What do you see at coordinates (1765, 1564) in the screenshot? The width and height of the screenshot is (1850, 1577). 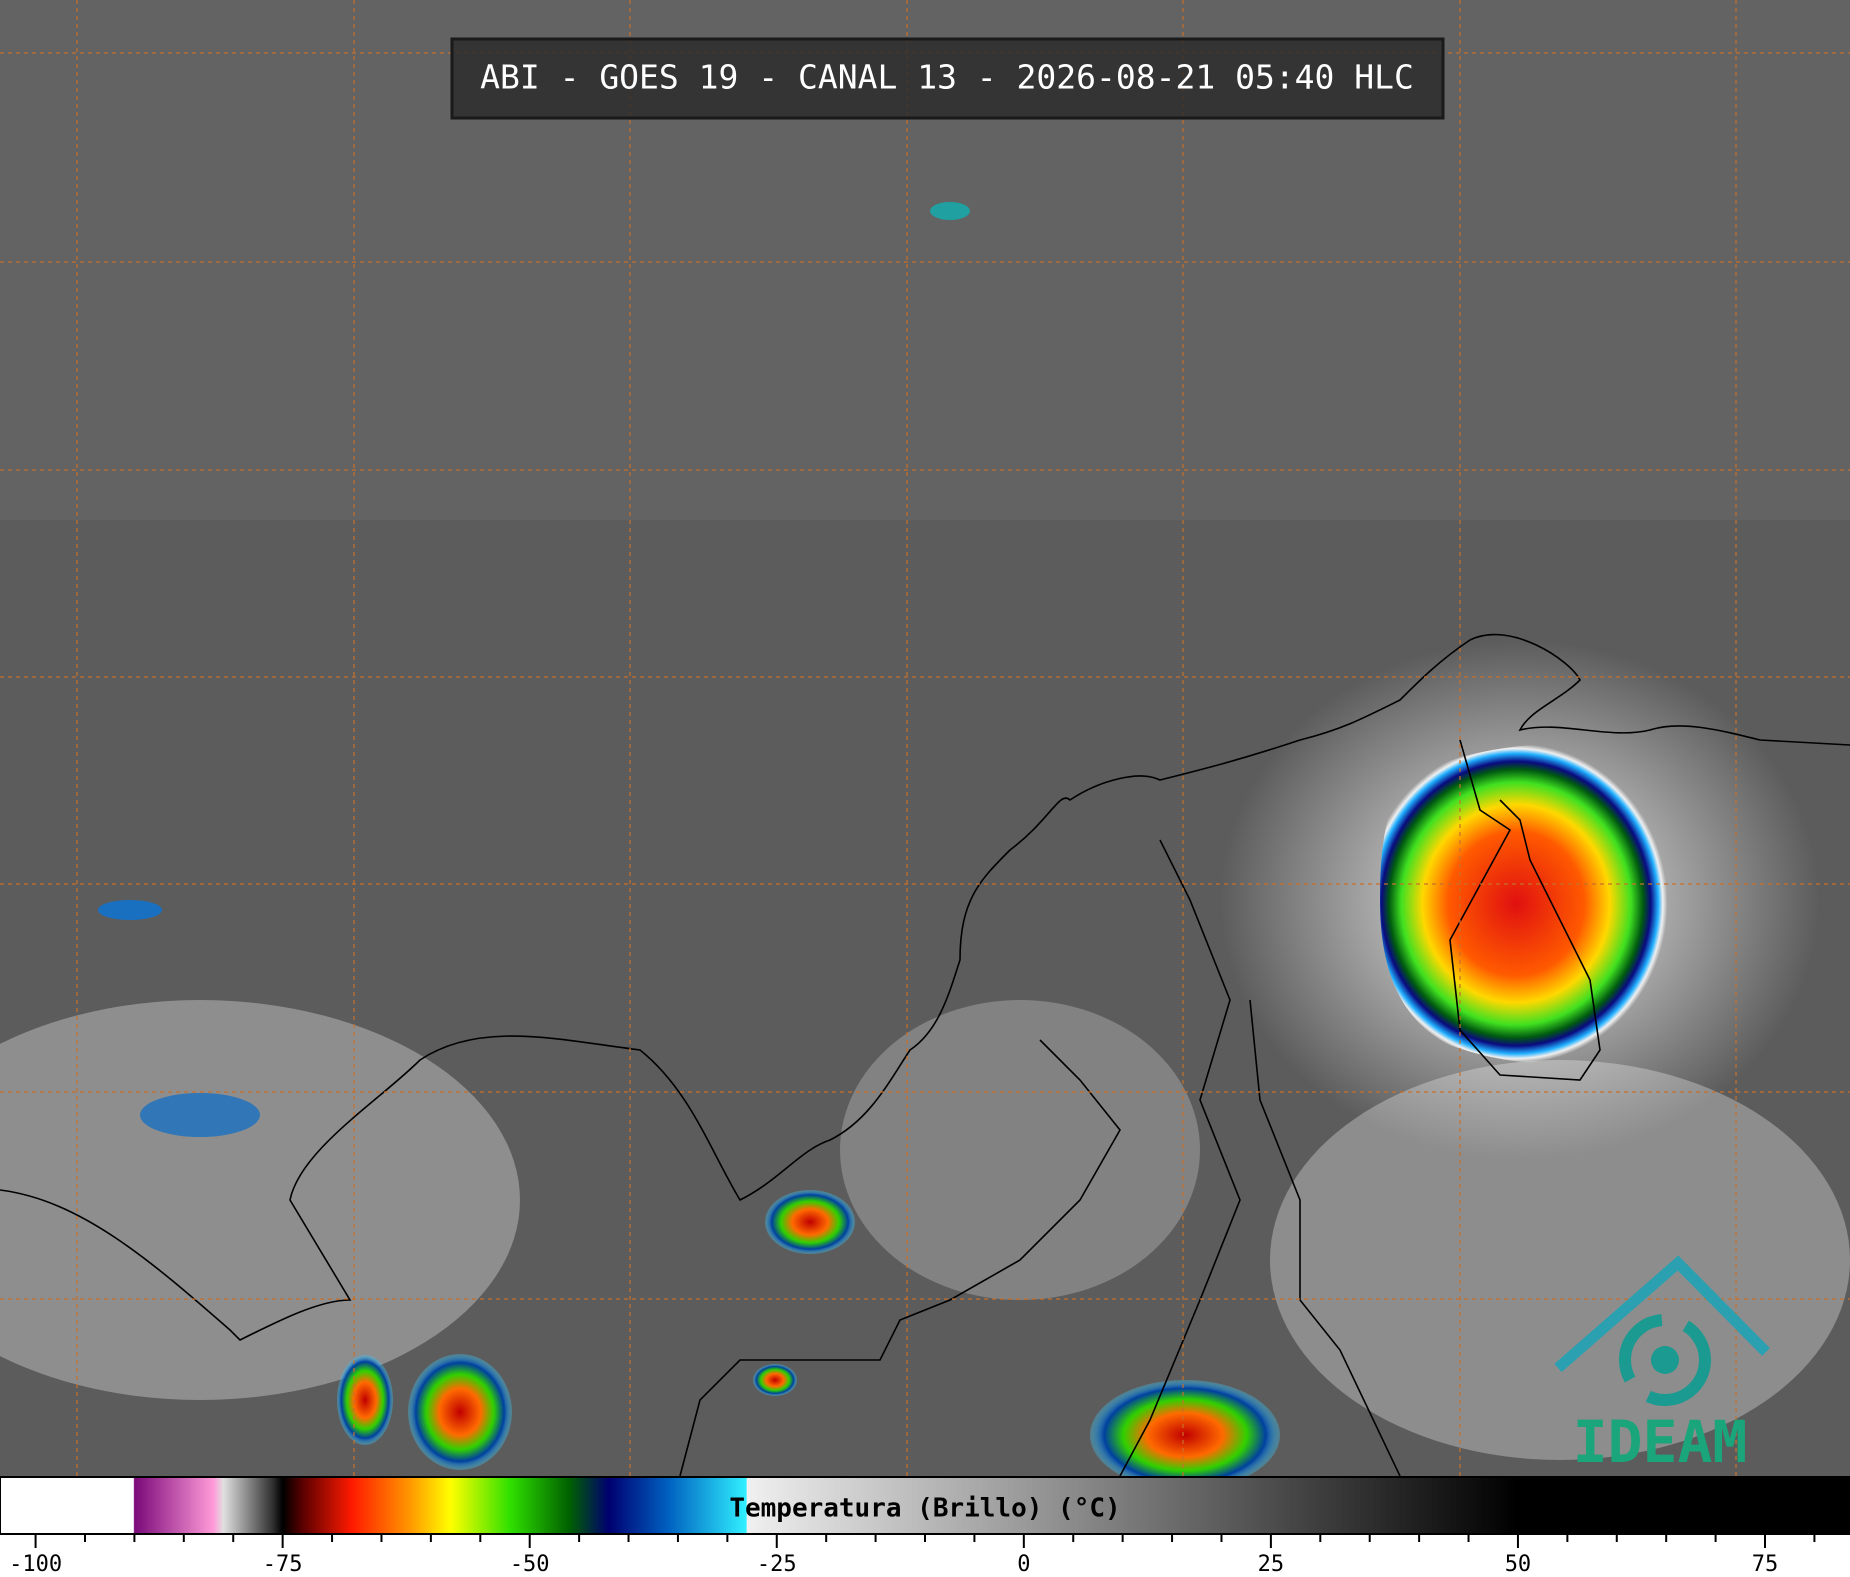 I see `colorbar-tick-label: 75` at bounding box center [1765, 1564].